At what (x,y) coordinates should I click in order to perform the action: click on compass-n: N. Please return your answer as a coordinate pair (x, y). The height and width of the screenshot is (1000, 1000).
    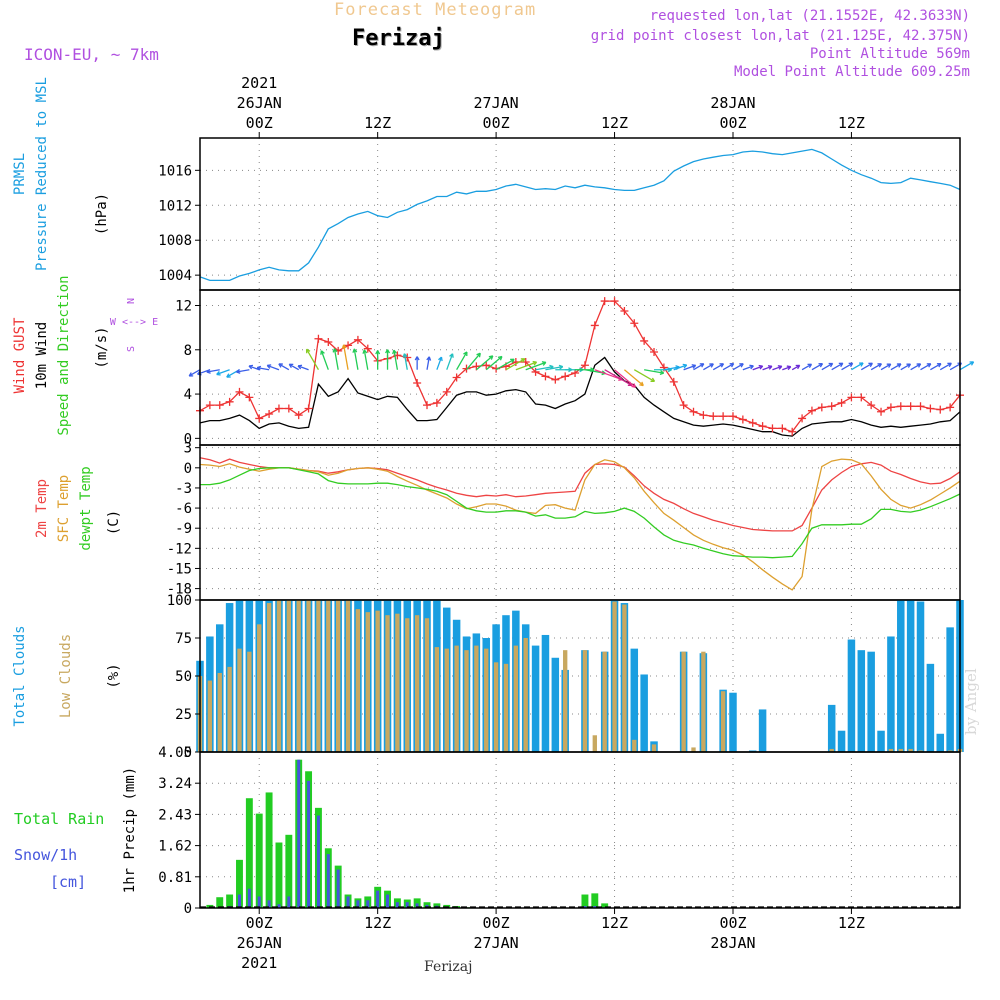
    Looking at the image, I should click on (131, 301).